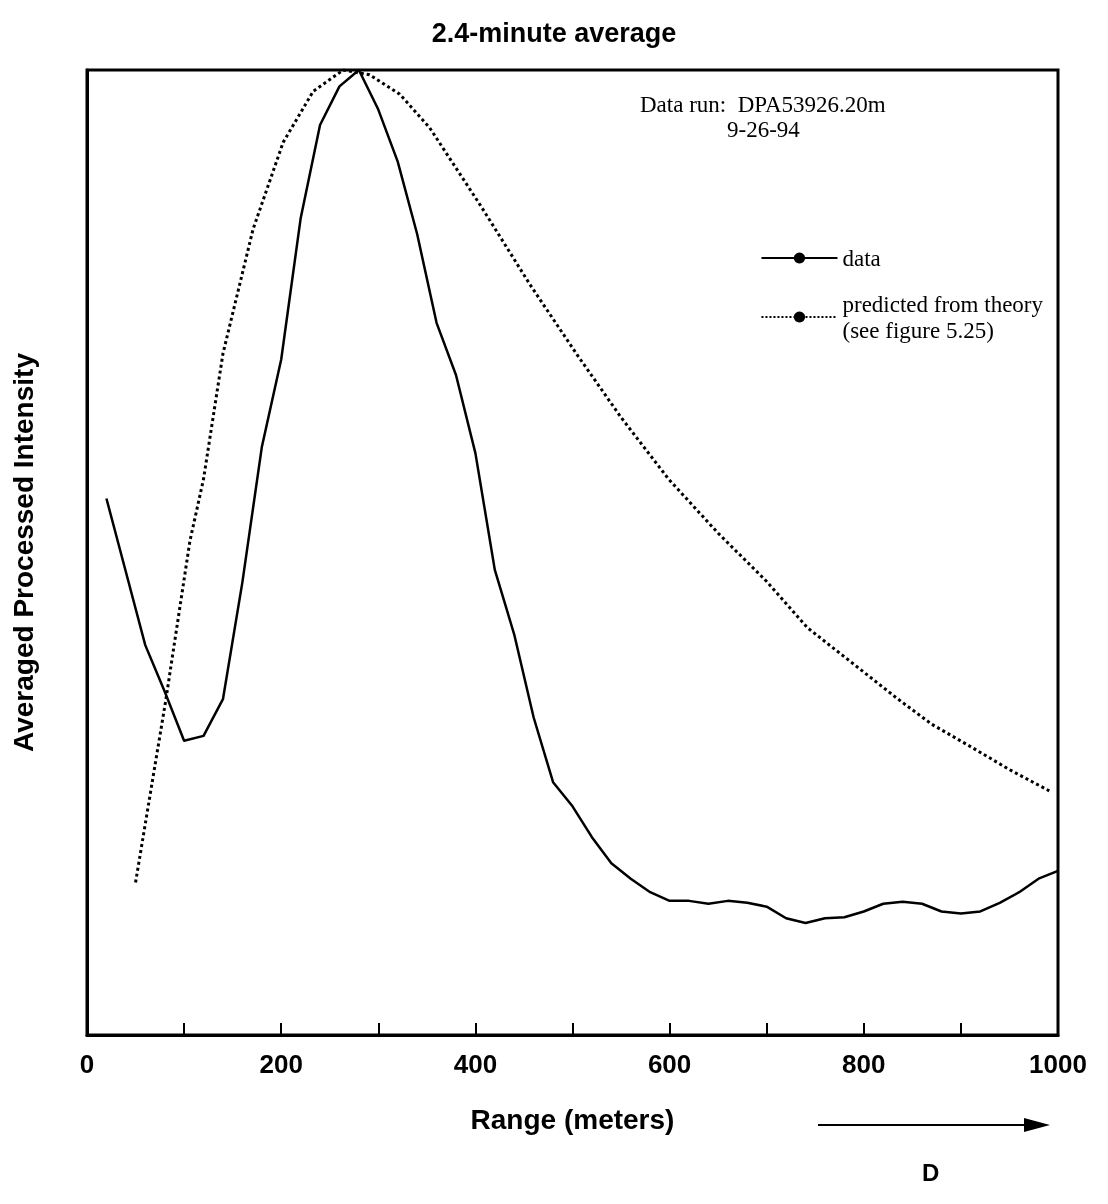 This screenshot has width=1108, height=1204. I want to click on x-tick-label: 600, so click(669, 1064).